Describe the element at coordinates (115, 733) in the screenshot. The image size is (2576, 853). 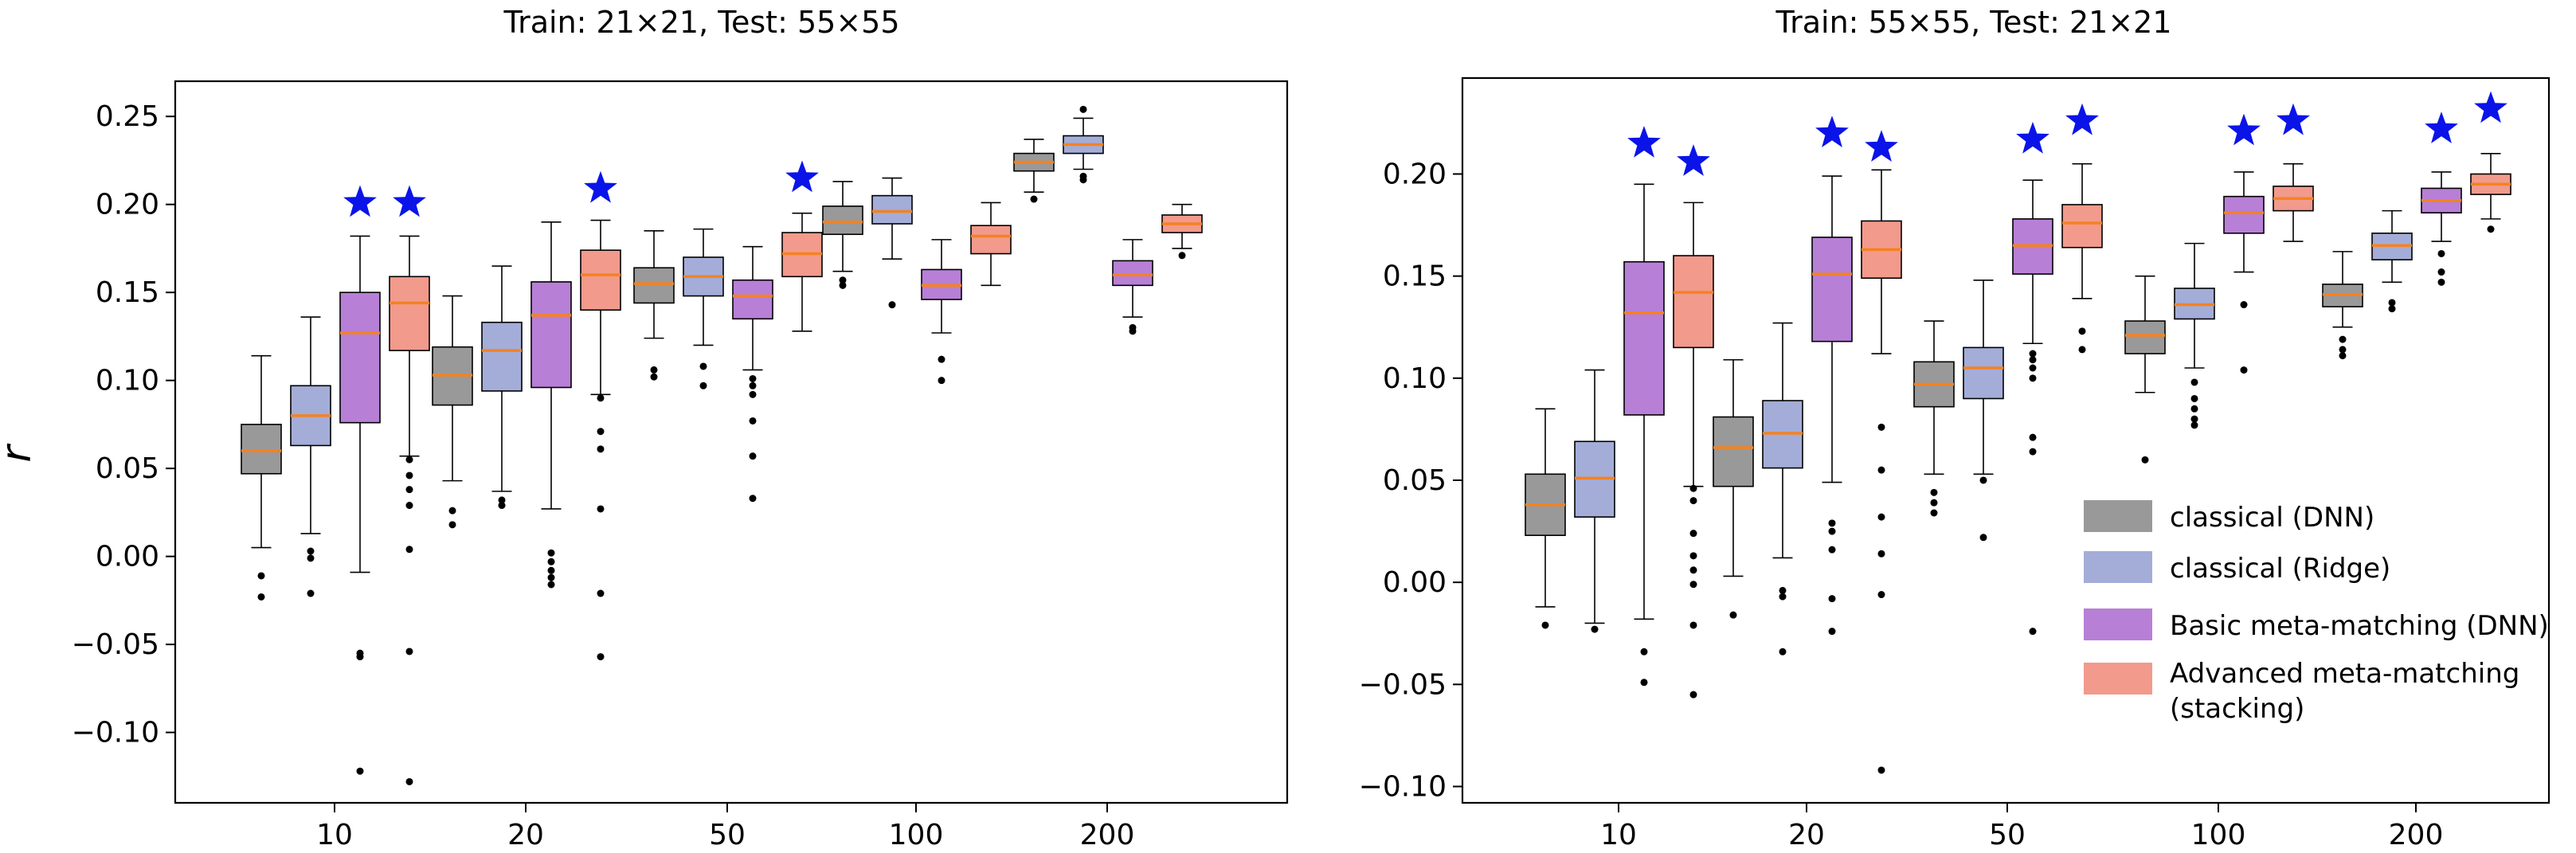
I see `left-y-tick-label: −0.10` at that location.